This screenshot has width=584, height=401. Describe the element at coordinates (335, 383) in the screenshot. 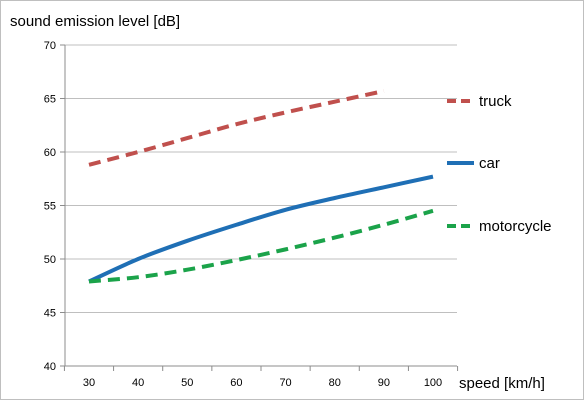

I see `x-tick-label: 80` at that location.